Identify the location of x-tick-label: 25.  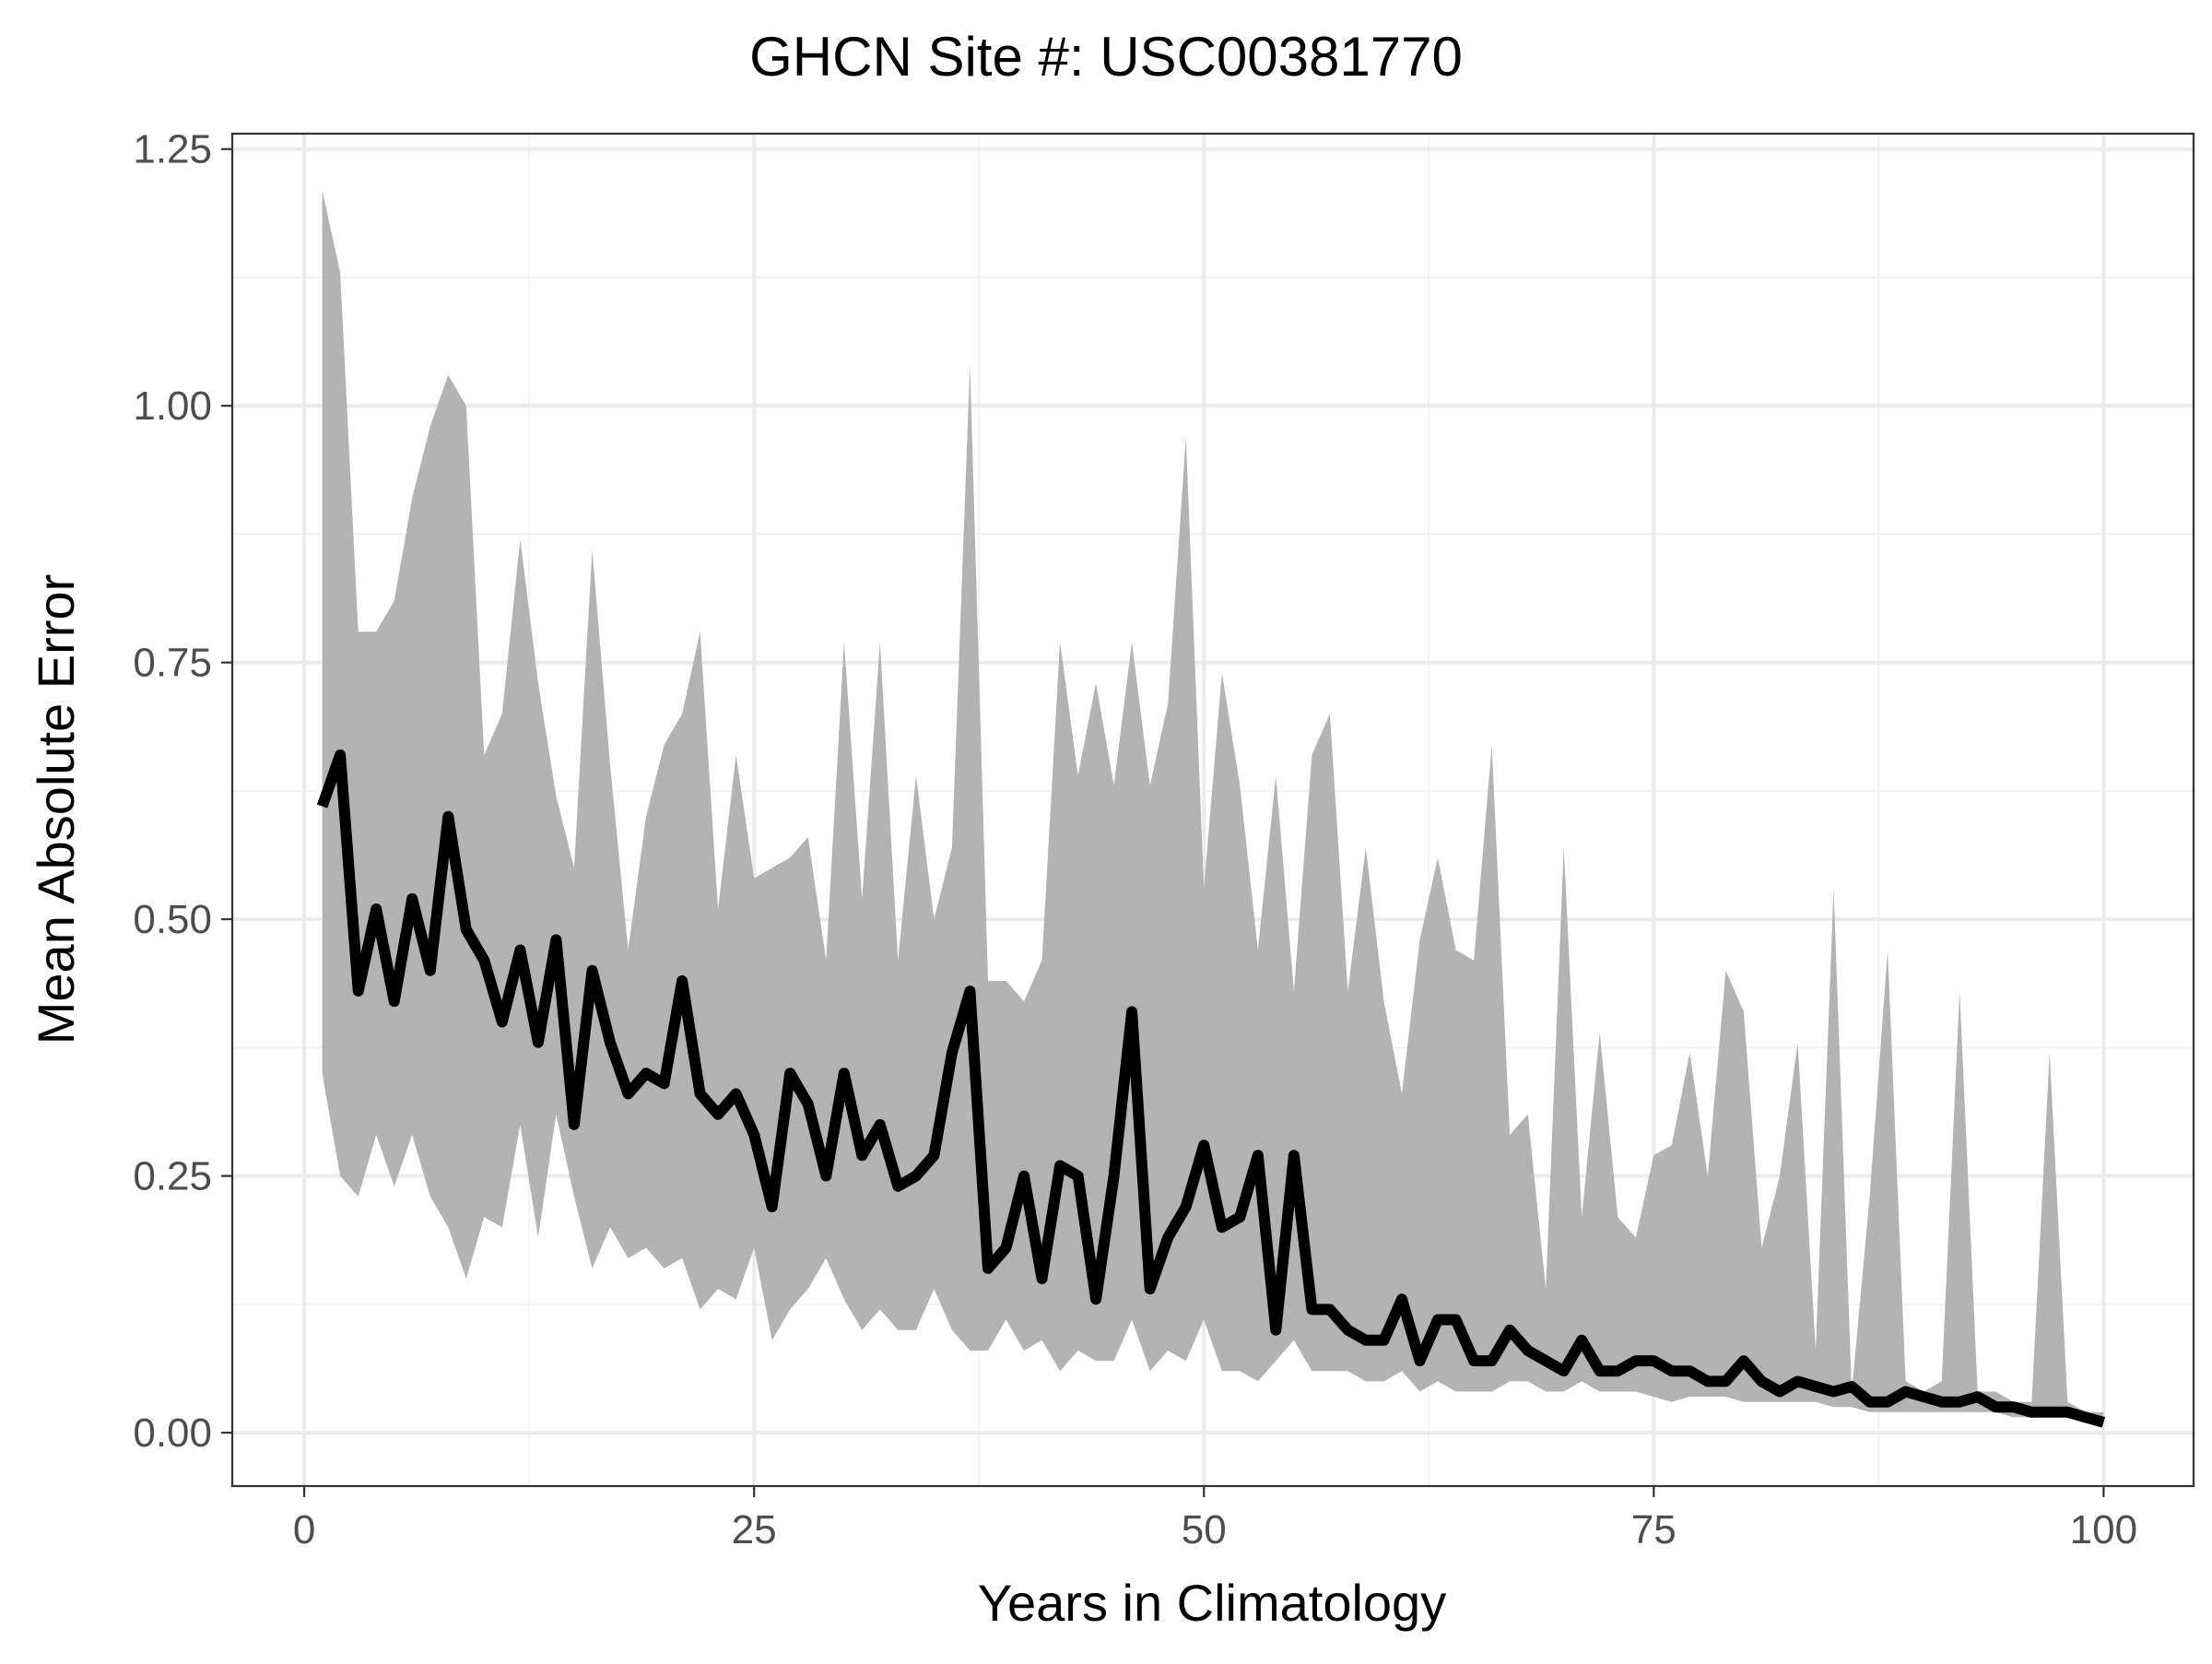
(754, 1529).